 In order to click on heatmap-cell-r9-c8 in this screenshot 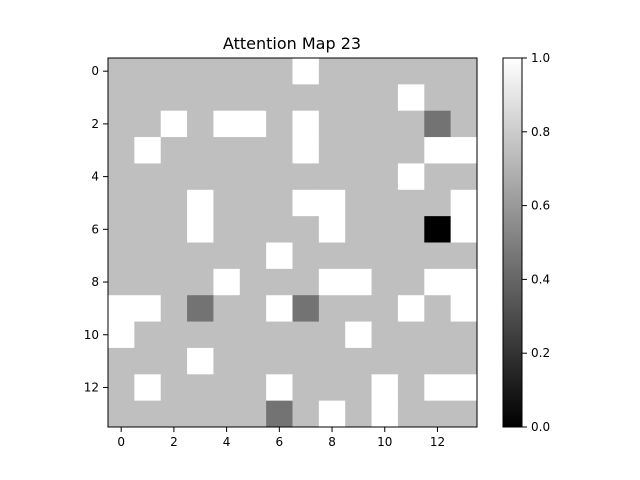, I will do `click(332, 308)`.